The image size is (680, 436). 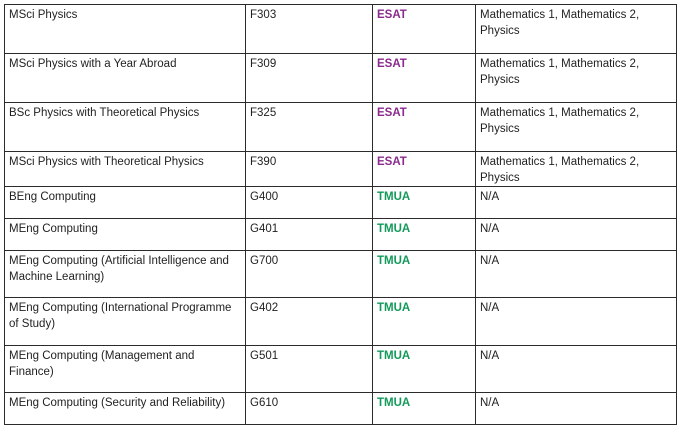 I want to click on ucas-code-cell: G400, so click(x=309, y=202).